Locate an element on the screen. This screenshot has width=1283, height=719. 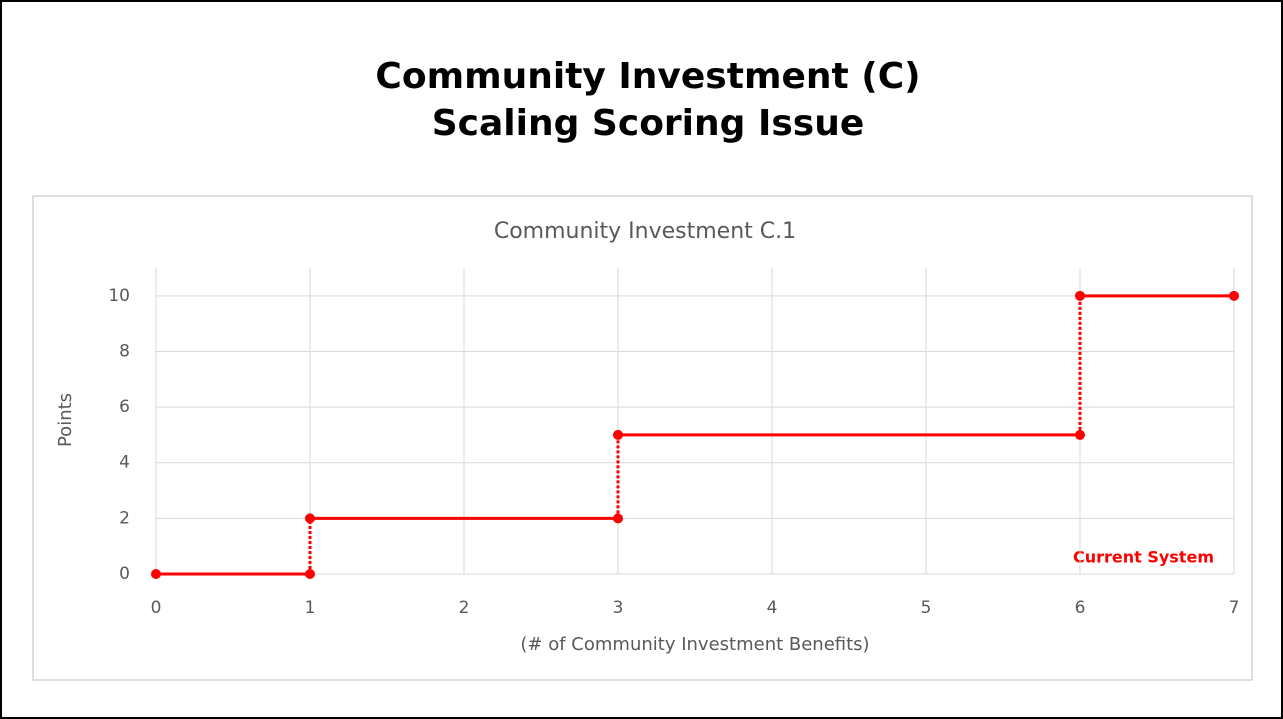
x-axis-label: (# of Community Investment Benefits) is located at coordinates (694, 644).